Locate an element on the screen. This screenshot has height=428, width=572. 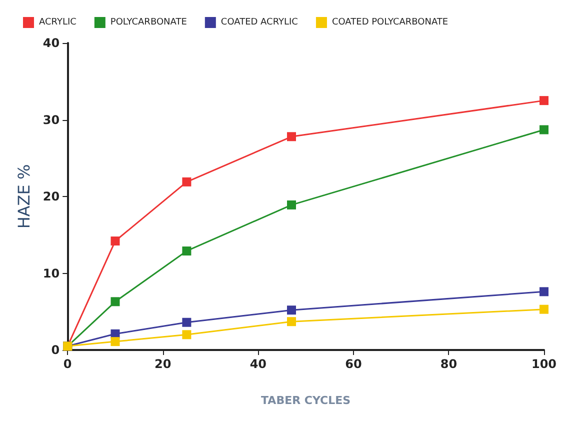
x-tick-label: 80 is located at coordinates (449, 364).